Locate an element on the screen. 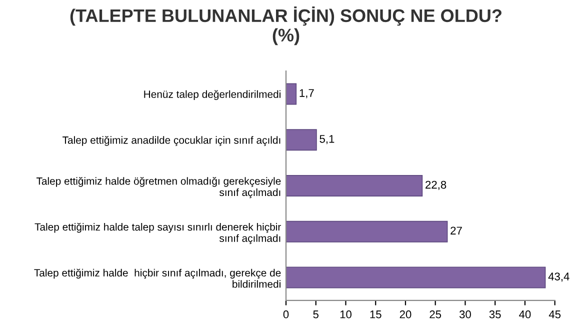 Image resolution: width=572 pixels, height=323 pixels. x-tick-label: 20 is located at coordinates (406, 314).